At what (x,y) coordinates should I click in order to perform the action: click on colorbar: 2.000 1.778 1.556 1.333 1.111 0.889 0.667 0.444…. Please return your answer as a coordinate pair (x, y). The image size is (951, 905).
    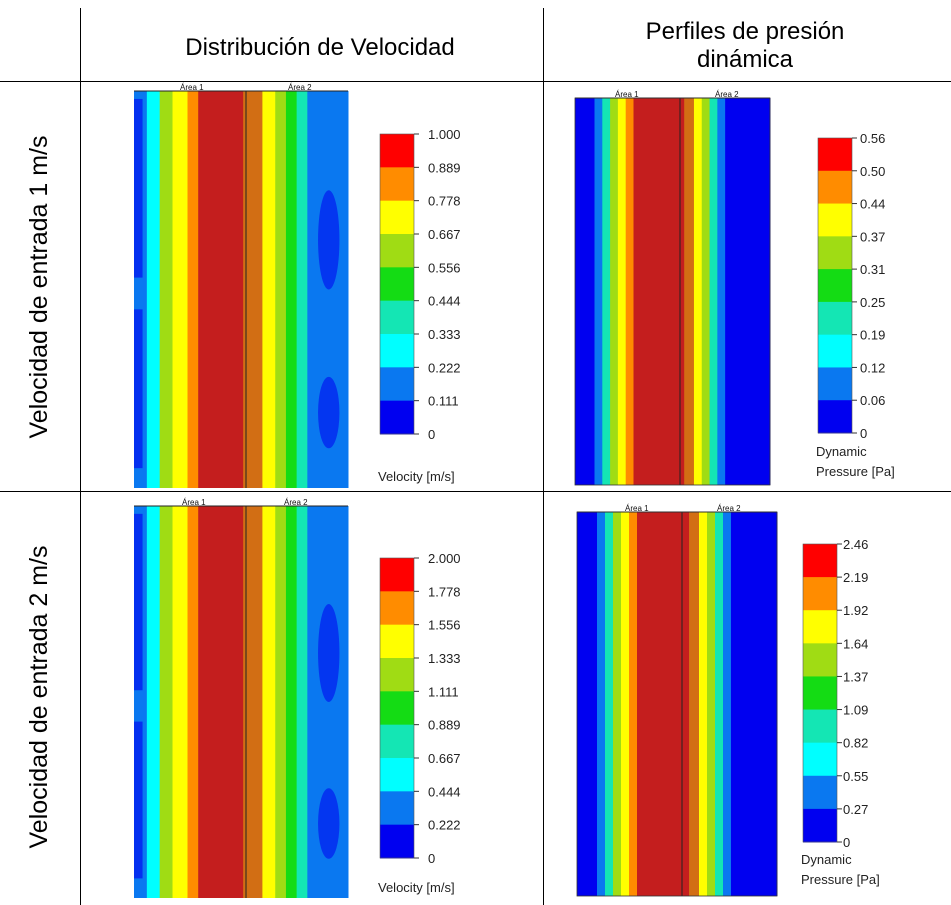
    Looking at the image, I should click on (419, 723).